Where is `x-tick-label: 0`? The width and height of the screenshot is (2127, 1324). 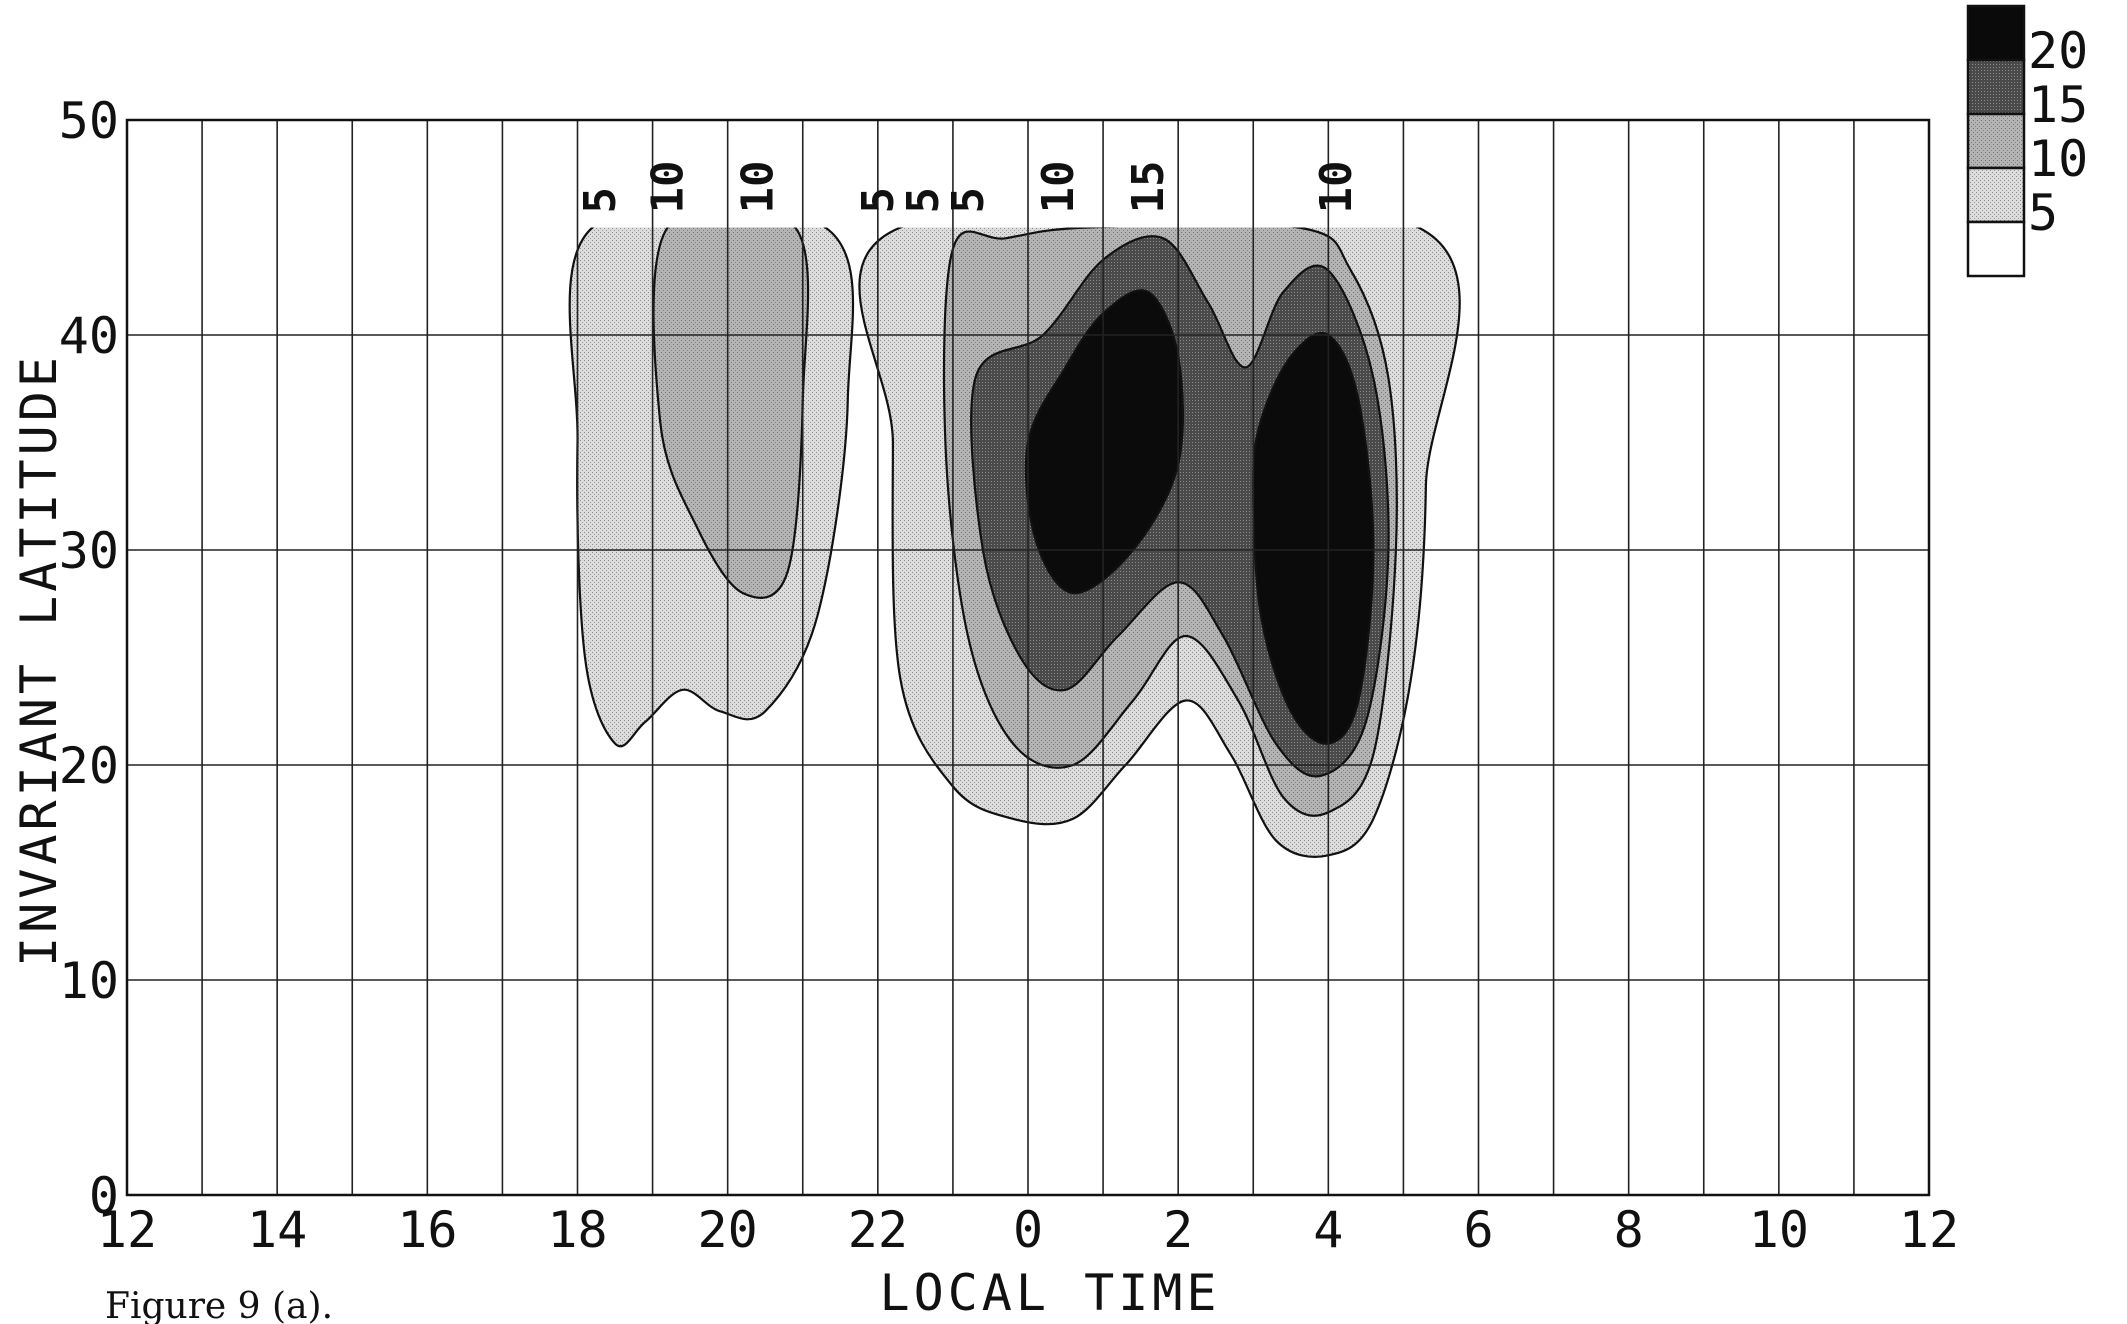 x-tick-label: 0 is located at coordinates (1028, 1230).